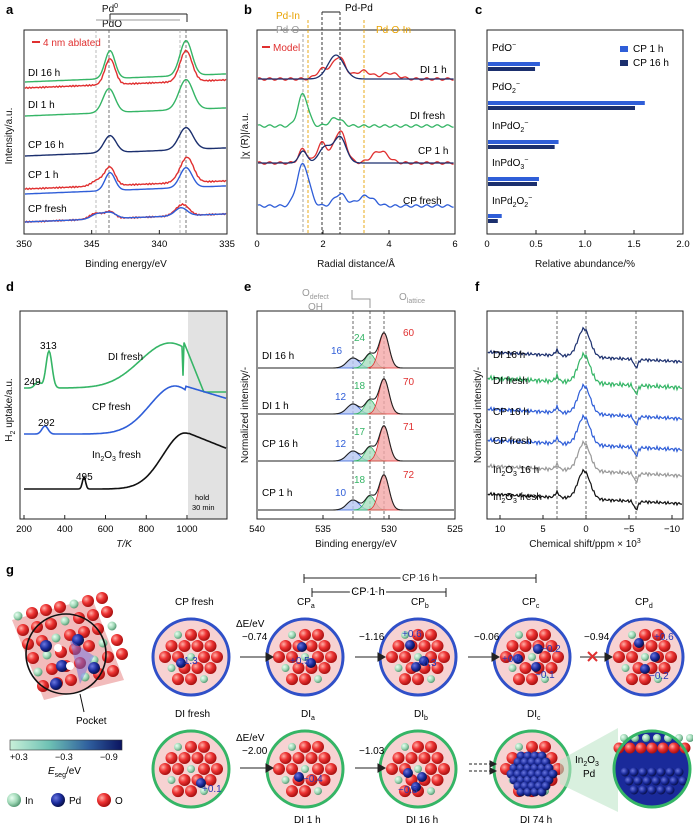 The height and width of the screenshot is (834, 693). I want to click on e-val-green-3: 18, so click(360, 480).